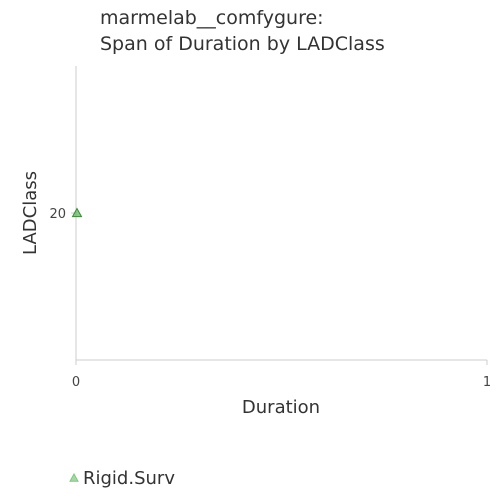  Describe the element at coordinates (57, 214) in the screenshot. I see `y-tick-label: 20` at that location.